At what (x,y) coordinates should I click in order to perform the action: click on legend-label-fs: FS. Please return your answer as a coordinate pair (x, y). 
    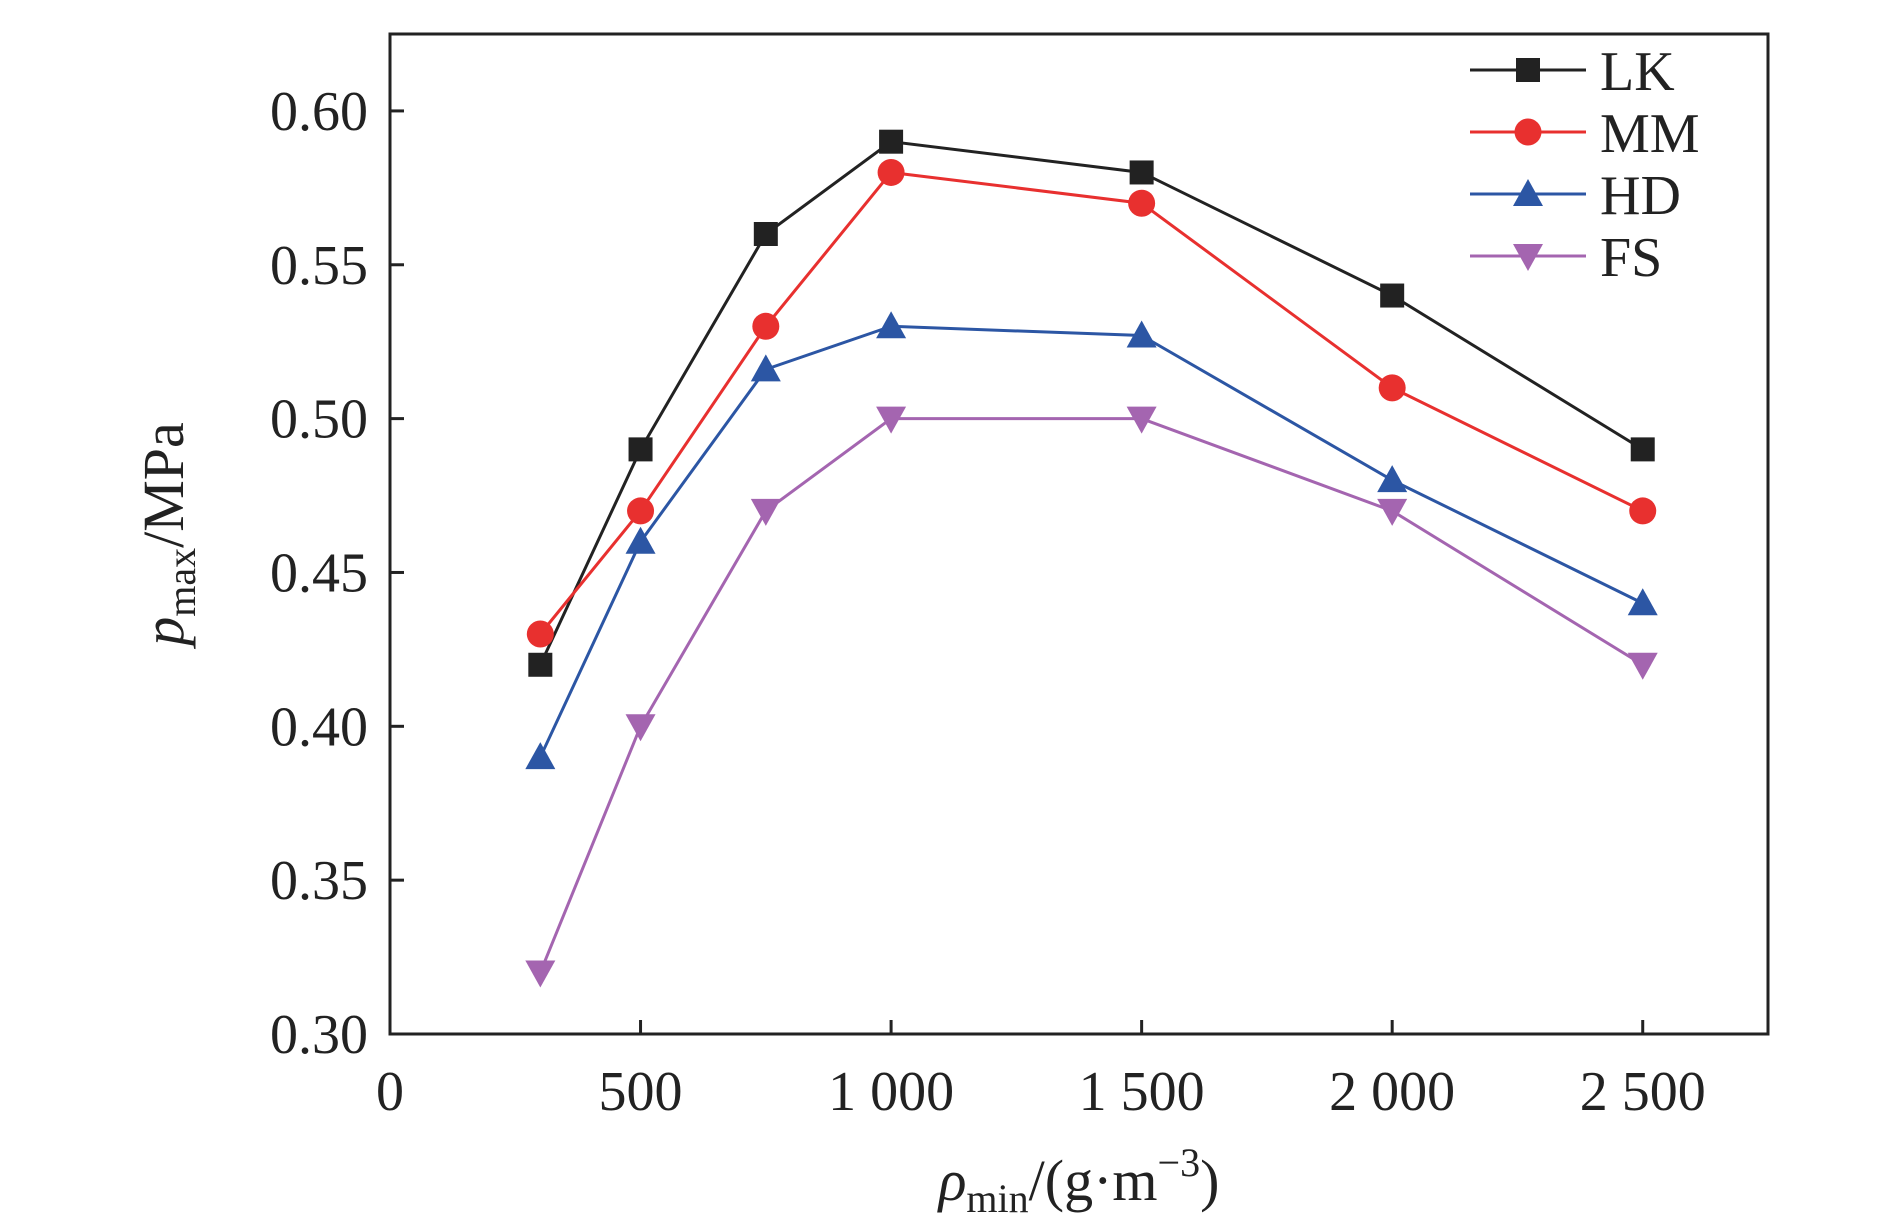
    Looking at the image, I should click on (1631, 258).